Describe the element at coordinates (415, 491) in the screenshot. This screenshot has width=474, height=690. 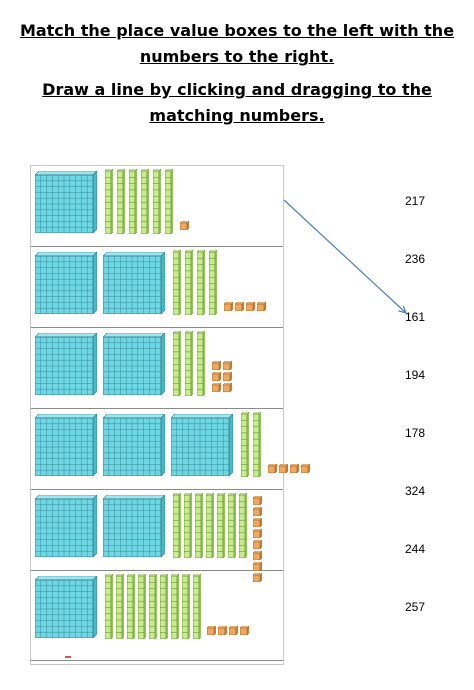
I see `number-option-324: 324` at that location.